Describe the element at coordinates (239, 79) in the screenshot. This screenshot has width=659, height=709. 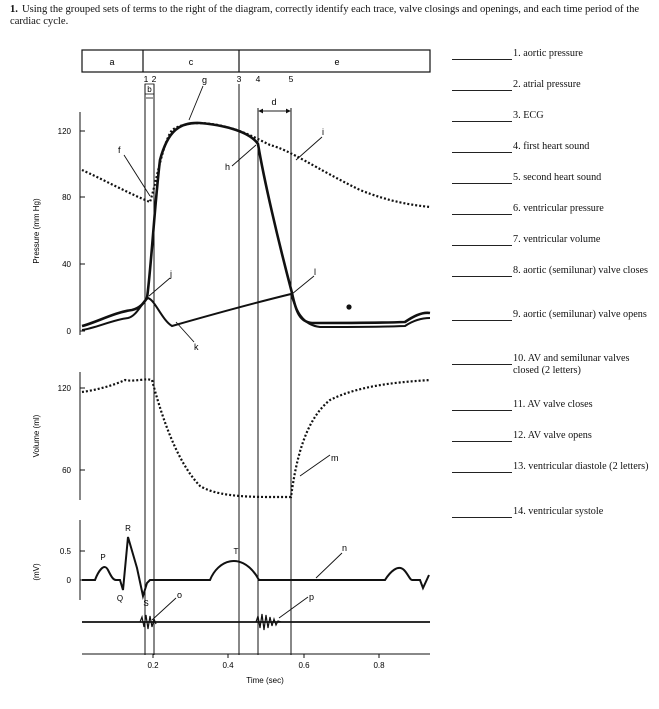
I see `event-number-3: 3` at that location.